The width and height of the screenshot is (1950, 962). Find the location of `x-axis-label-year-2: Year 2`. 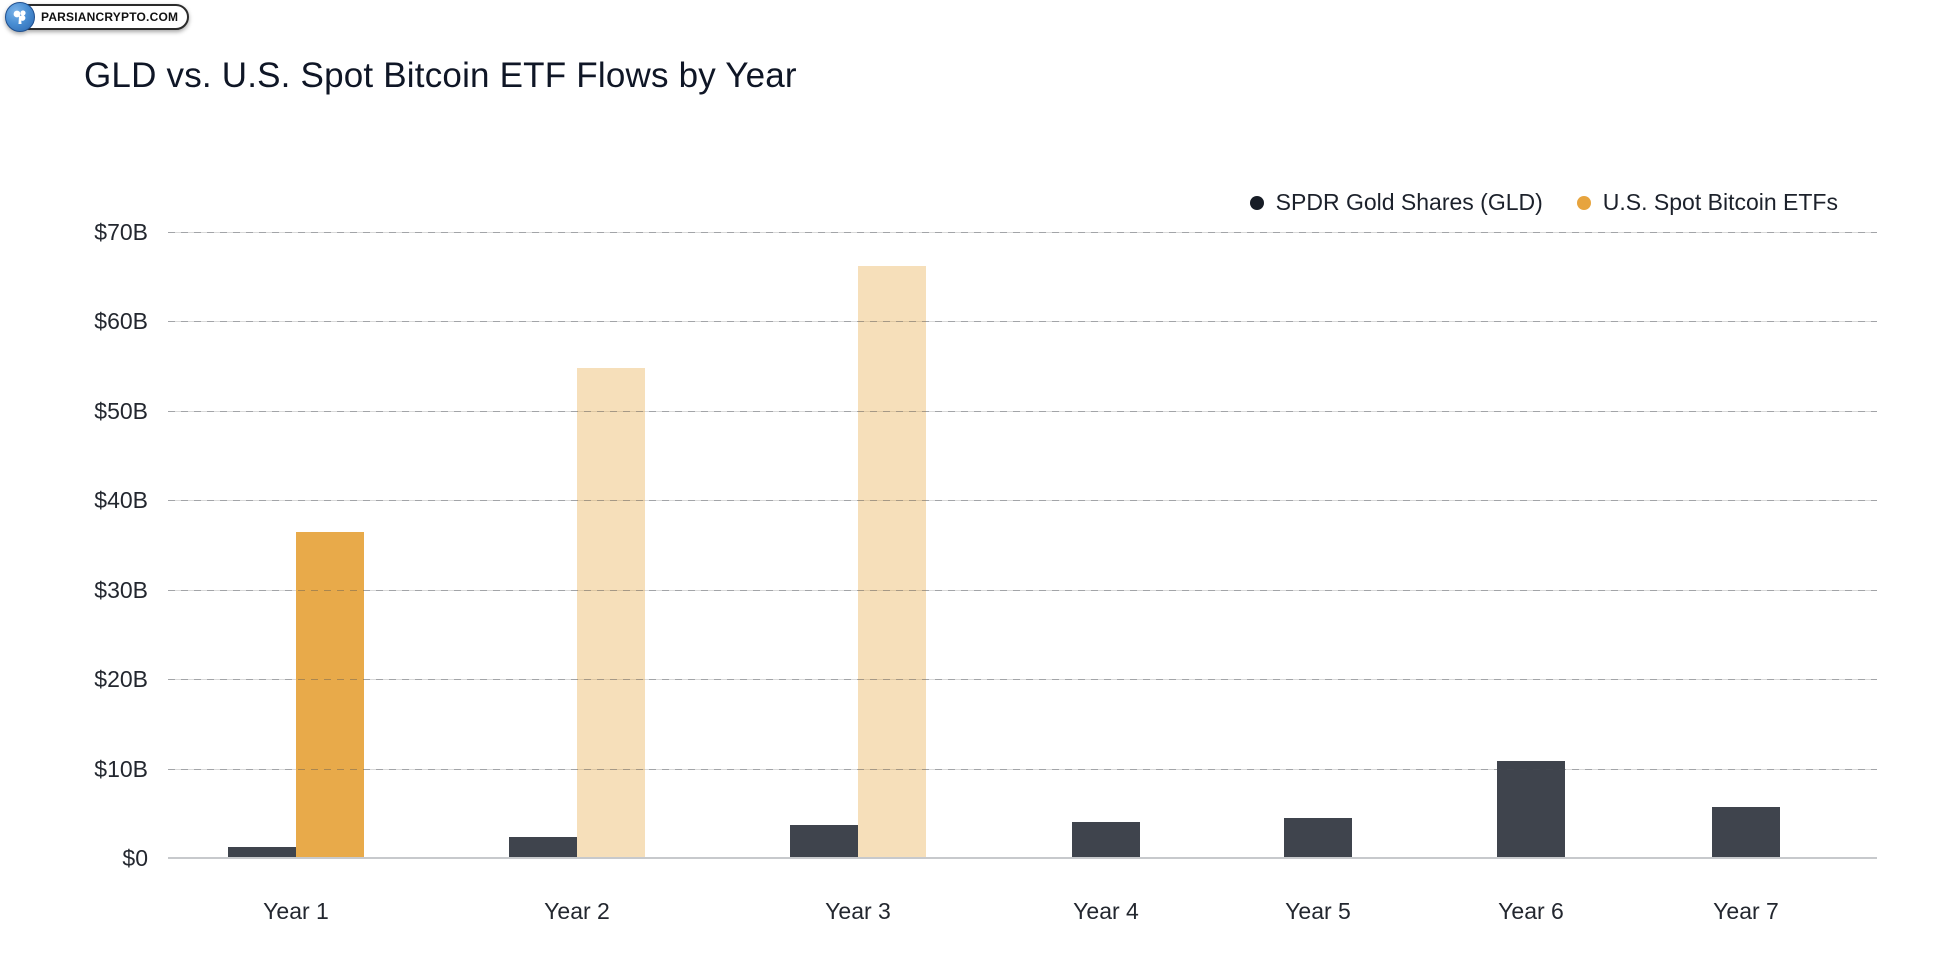

x-axis-label-year-2: Year 2 is located at coordinates (577, 911).